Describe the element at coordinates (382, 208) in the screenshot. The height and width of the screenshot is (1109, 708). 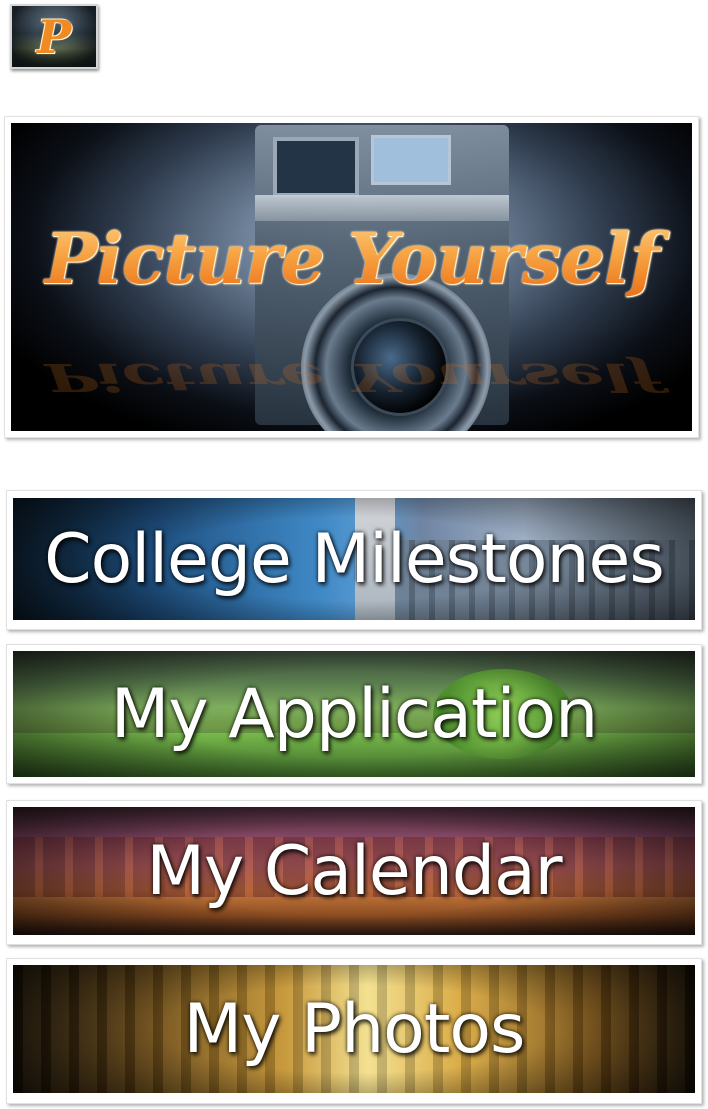
I see `camera-trim` at that location.